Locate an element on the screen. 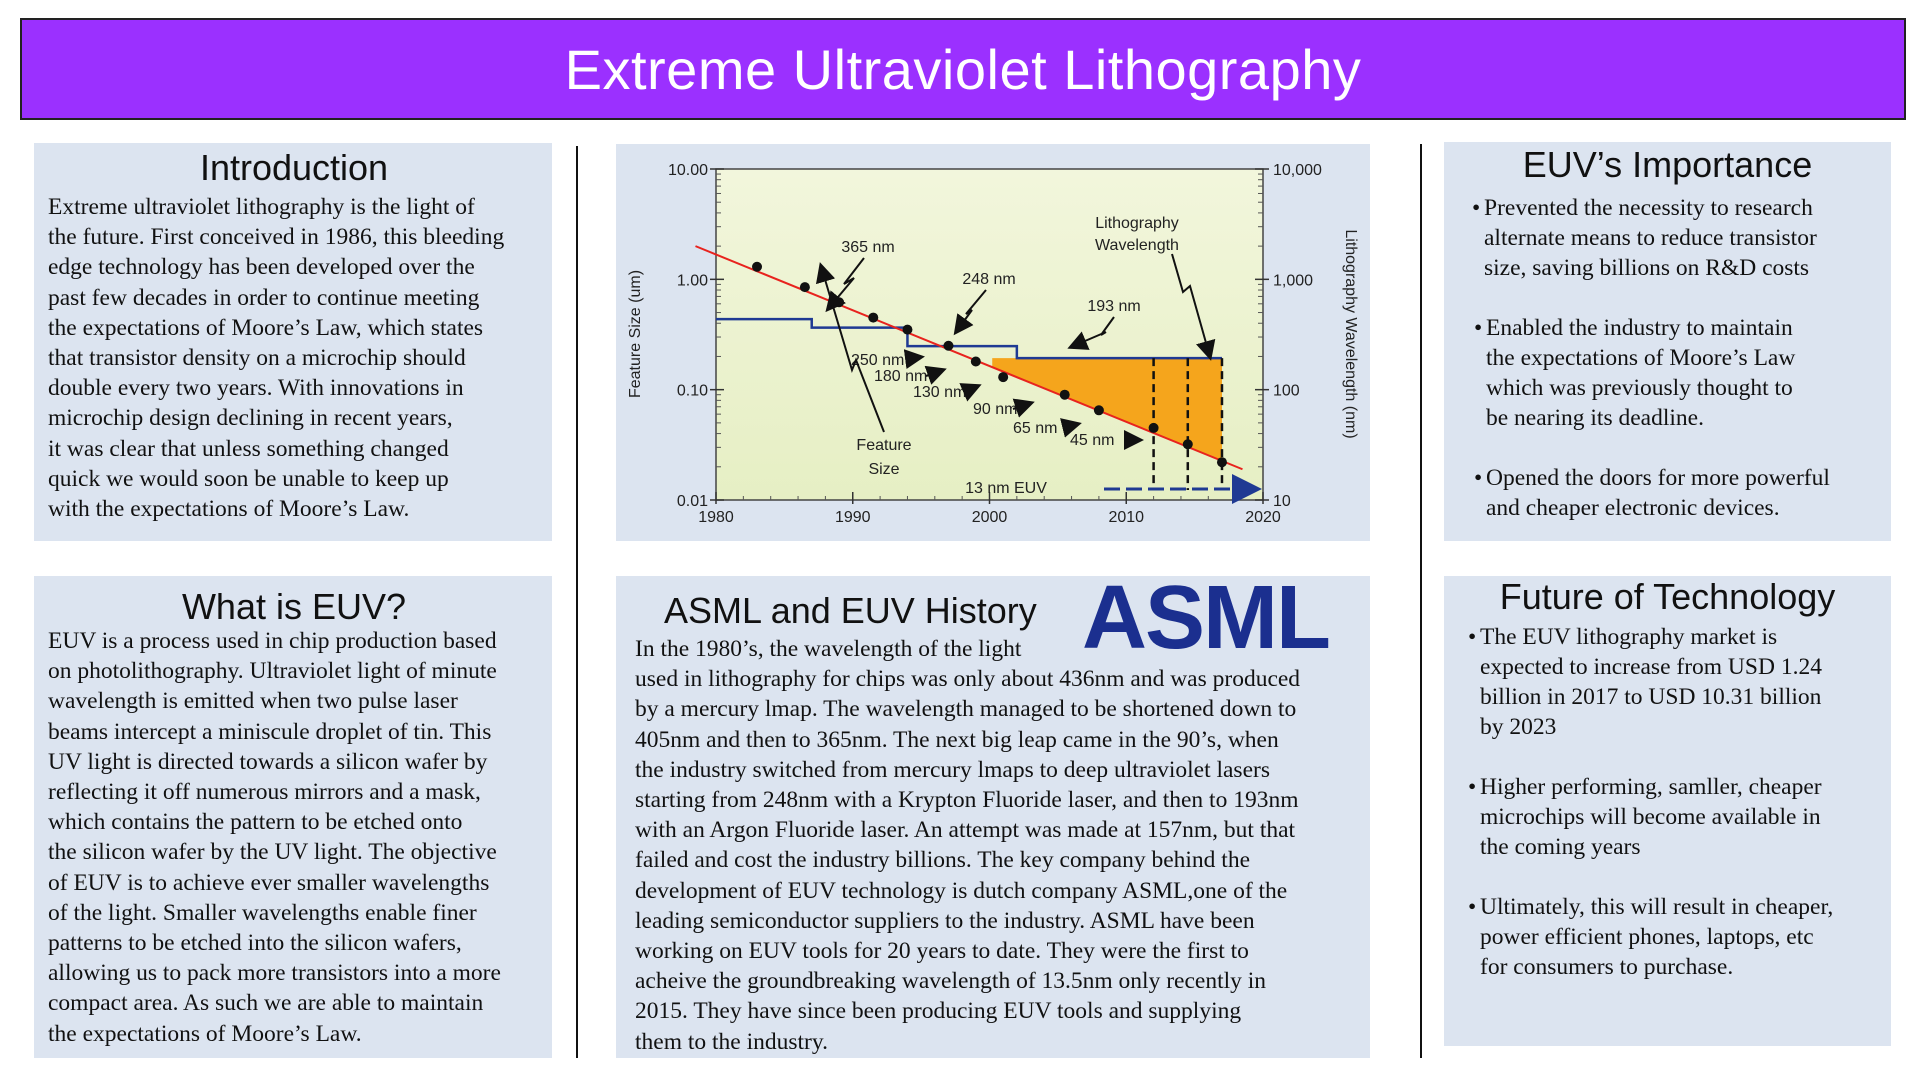 The width and height of the screenshot is (1920, 1080). annotation-feature: Feature is located at coordinates (883, 445).